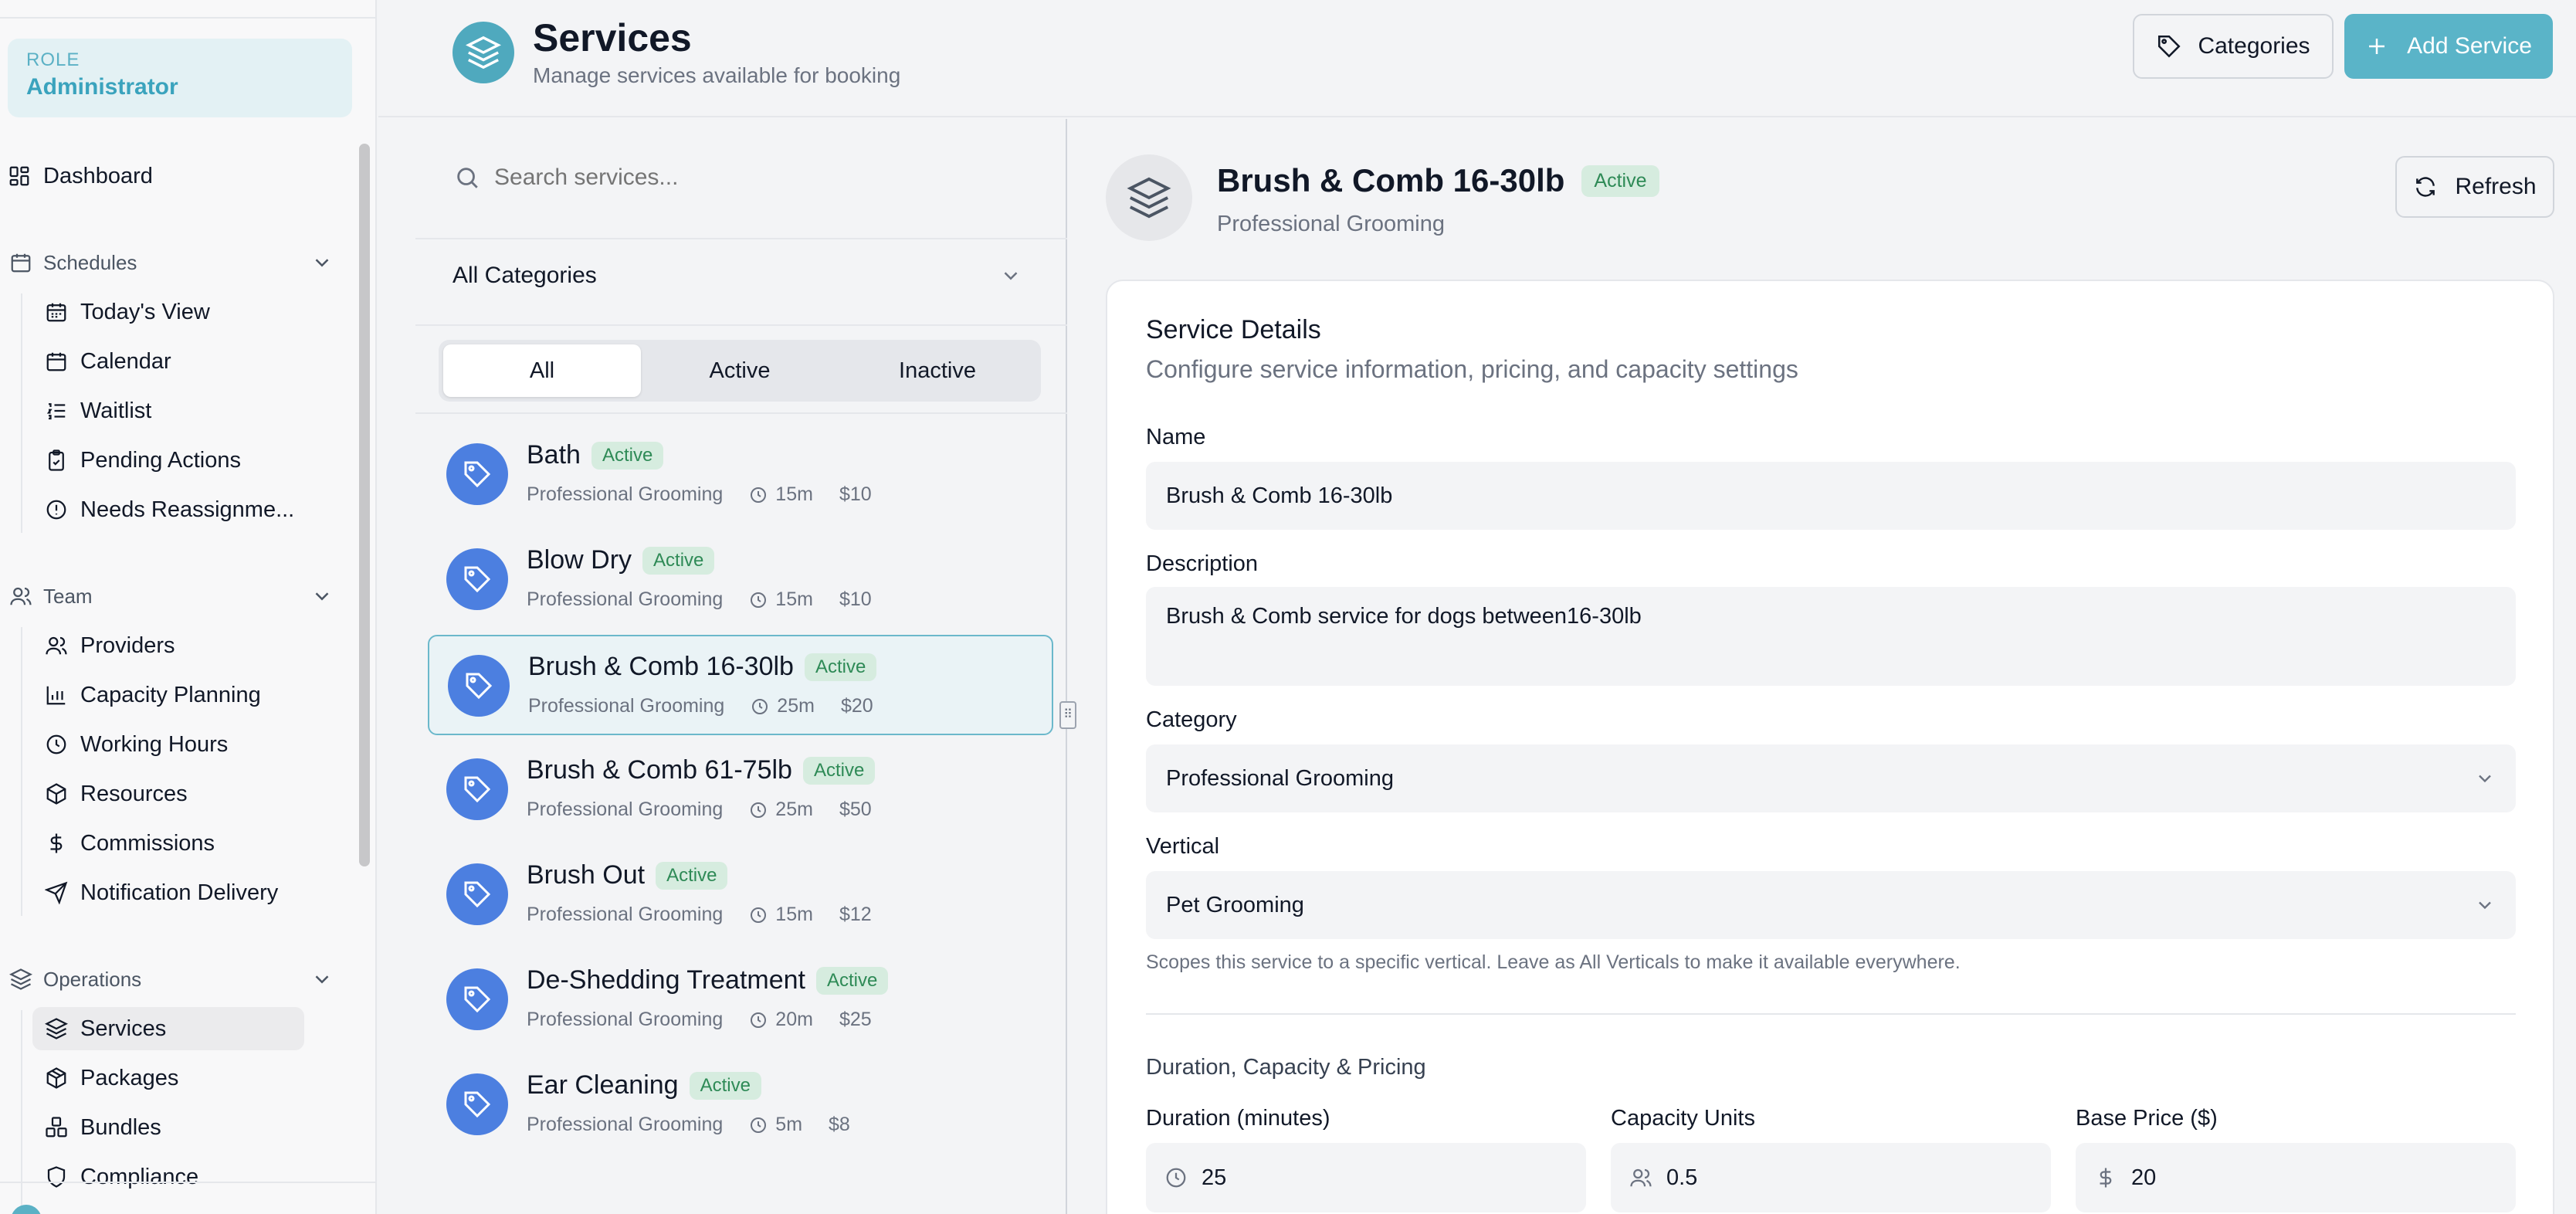 The width and height of the screenshot is (2576, 1214). Describe the element at coordinates (154, 744) in the screenshot. I see `nav-working-hours-label: Working Hours` at that location.